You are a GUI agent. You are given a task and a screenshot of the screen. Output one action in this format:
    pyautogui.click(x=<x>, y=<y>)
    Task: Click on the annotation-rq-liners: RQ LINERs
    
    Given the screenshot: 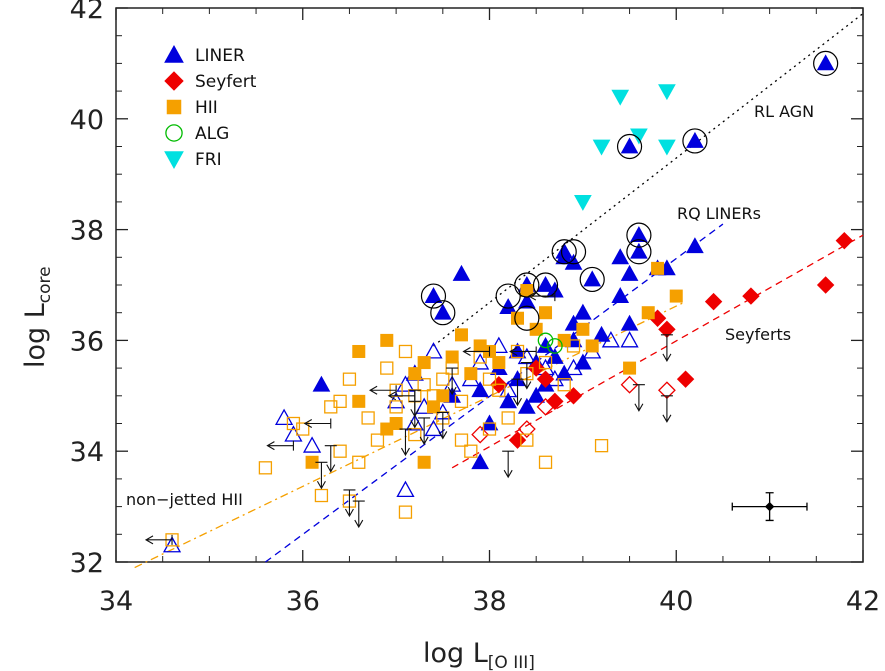 What is the action you would take?
    pyautogui.click(x=719, y=213)
    